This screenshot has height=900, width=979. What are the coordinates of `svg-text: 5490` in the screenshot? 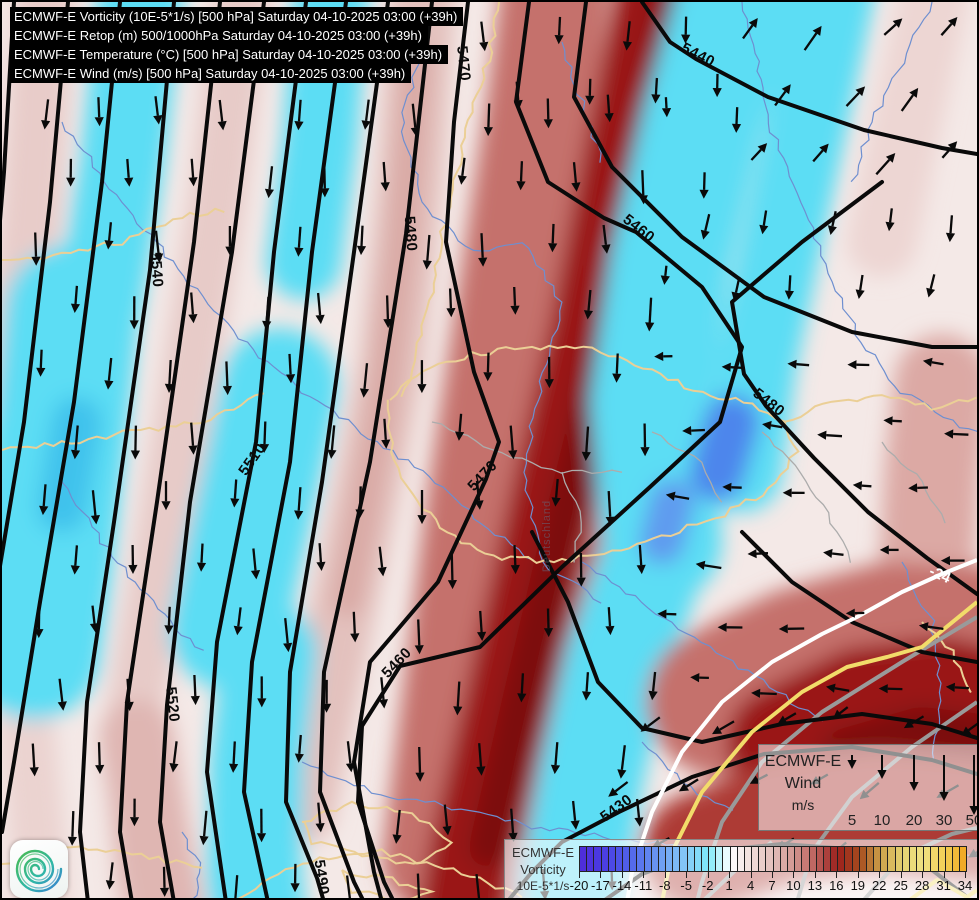 It's located at (322, 877).